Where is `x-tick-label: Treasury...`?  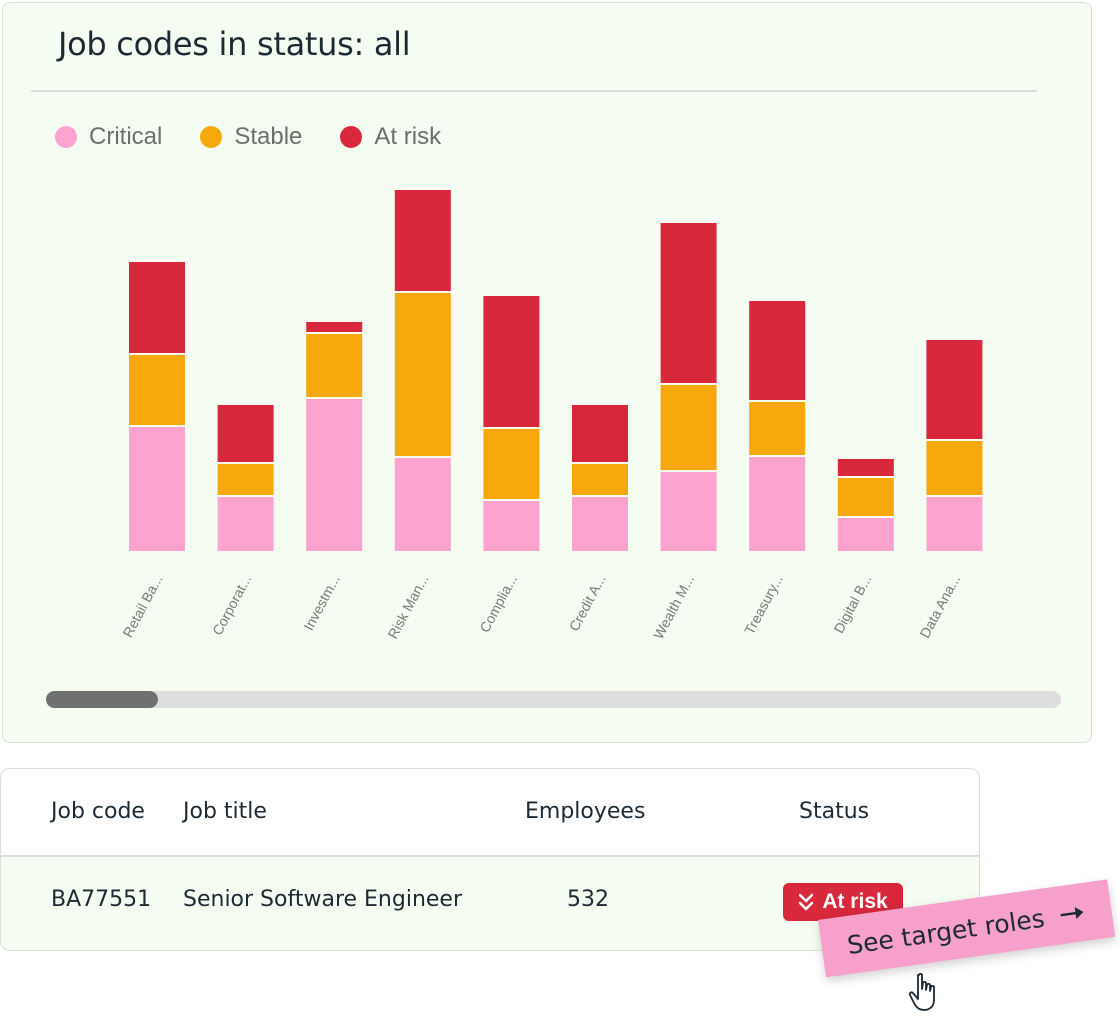 x-tick-label: Treasury... is located at coordinates (763, 604).